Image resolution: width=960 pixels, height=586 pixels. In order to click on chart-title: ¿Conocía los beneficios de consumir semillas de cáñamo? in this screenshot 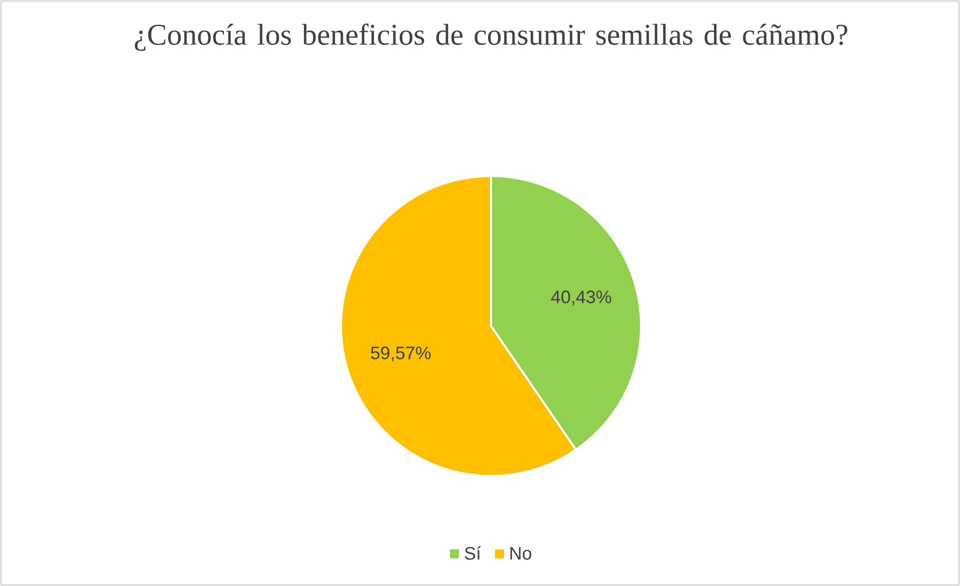, I will do `click(491, 37)`.